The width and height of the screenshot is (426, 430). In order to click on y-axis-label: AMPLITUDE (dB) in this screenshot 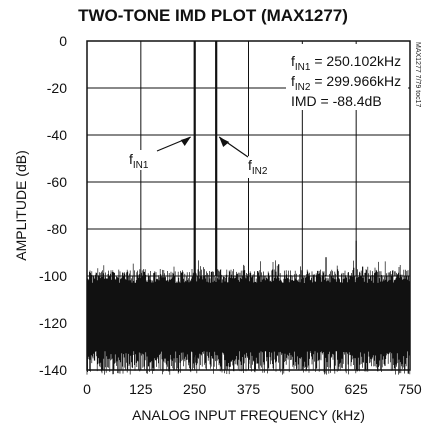, I will do `click(21, 205)`.